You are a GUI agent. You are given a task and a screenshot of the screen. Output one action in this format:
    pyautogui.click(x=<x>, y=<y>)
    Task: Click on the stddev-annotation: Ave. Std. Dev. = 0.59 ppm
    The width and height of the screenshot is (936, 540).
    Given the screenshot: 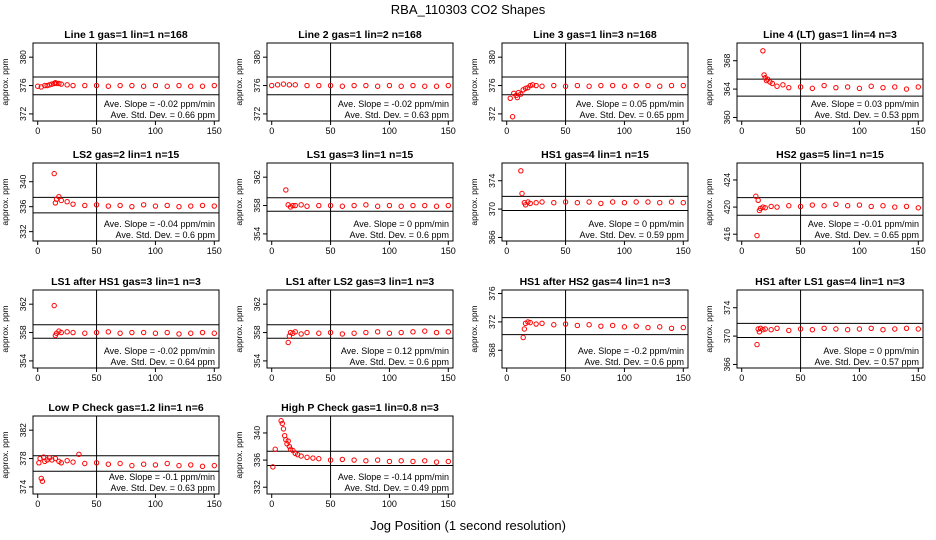 What is the action you would take?
    pyautogui.click(x=632, y=235)
    